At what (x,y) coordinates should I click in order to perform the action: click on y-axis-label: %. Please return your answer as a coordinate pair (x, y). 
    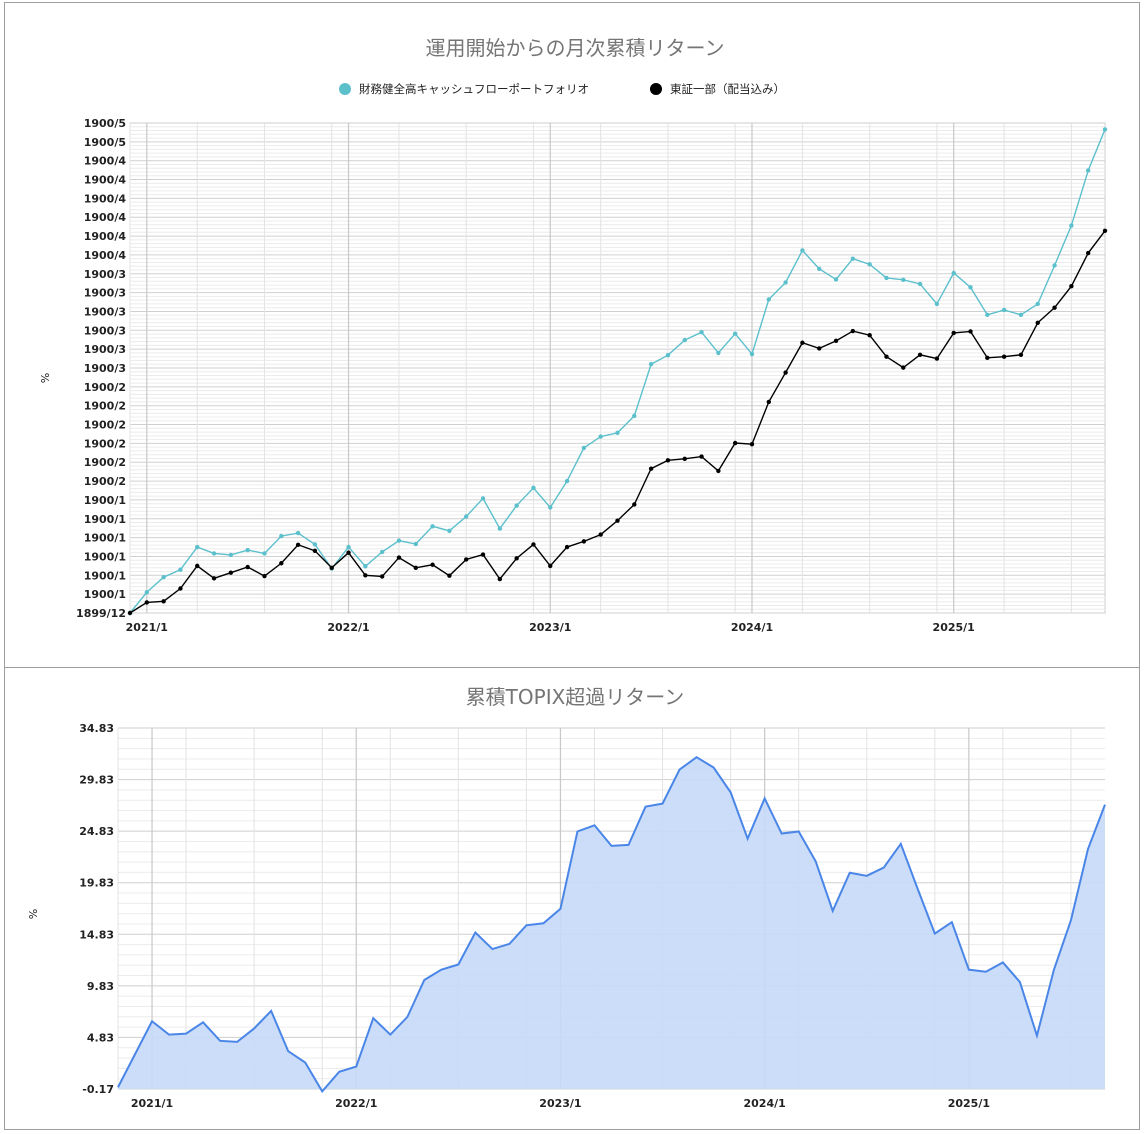
    Looking at the image, I should click on (33, 914).